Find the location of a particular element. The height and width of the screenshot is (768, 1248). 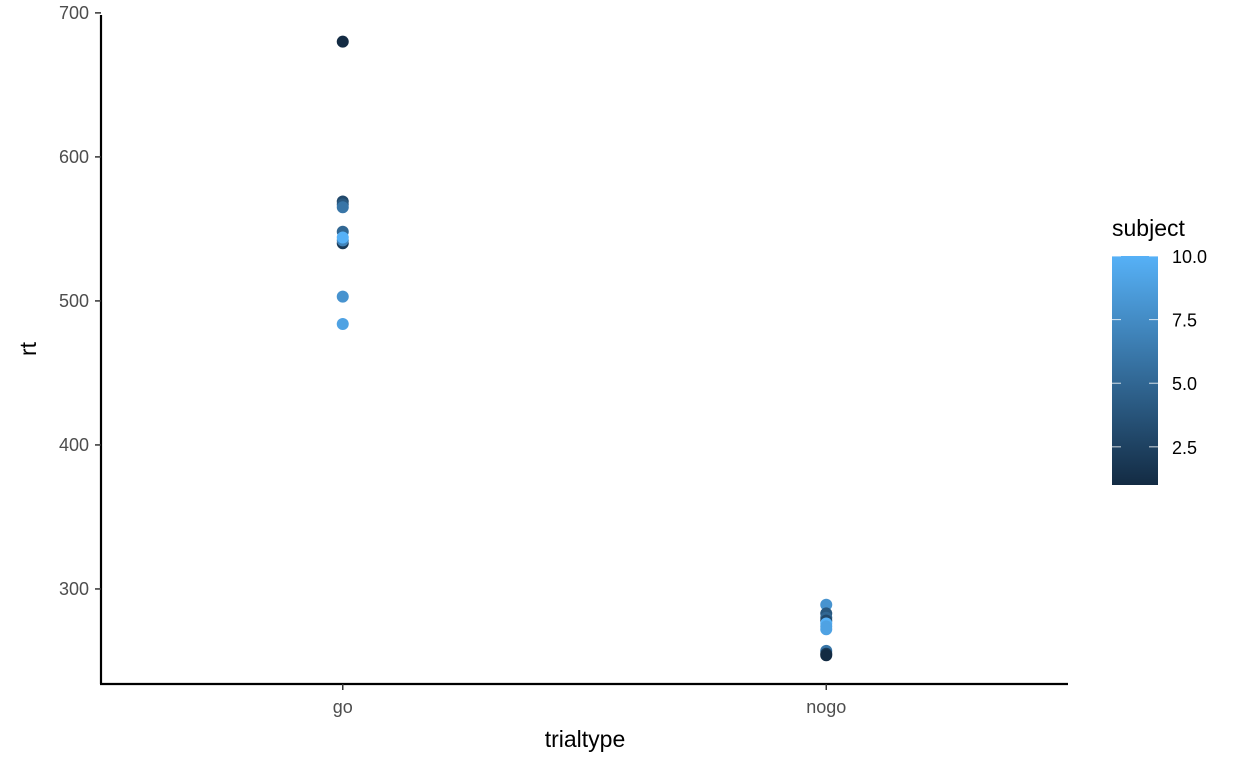

x-tick-label-nogo: nogo is located at coordinates (826, 707).